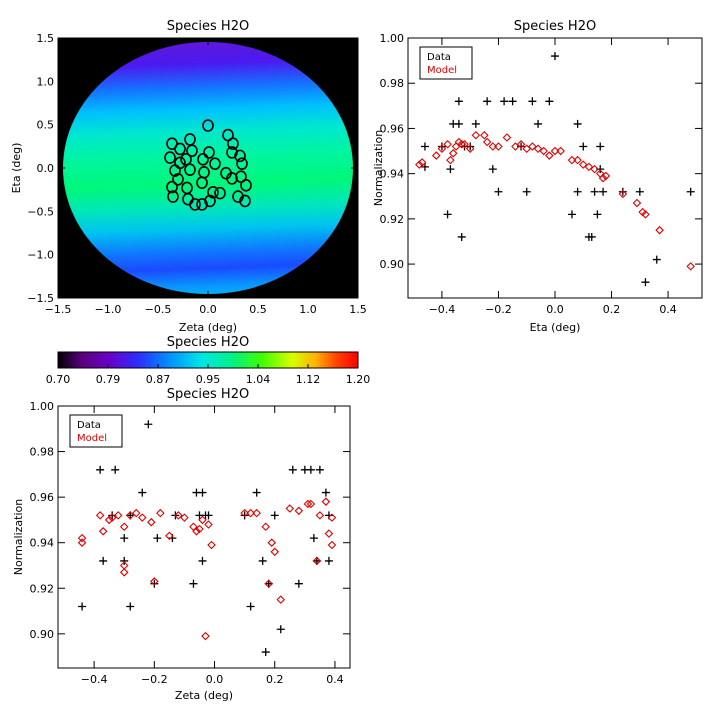  I want to click on y-tick-label: 1.0, so click(46, 81).